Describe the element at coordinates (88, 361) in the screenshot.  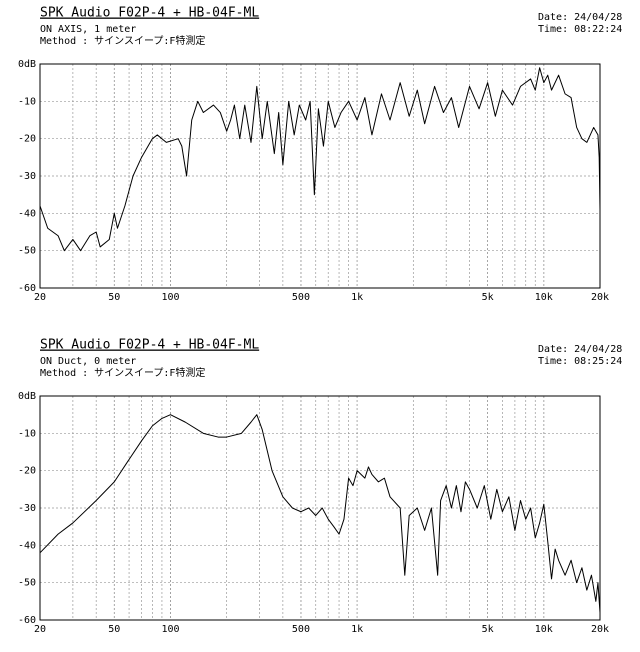
I see `subtitle: ON Duct, 0 meter` at that location.